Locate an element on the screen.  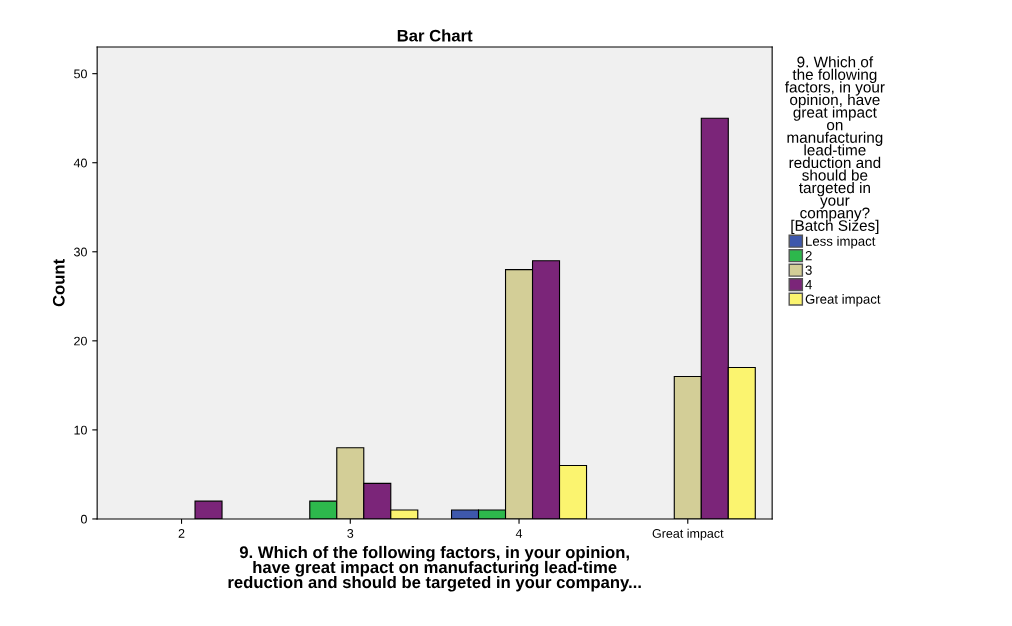
text: 9. Which of the following factors, in your opinion, have great impact on manufacturing lead-time reduction and should be targeted in your company? [Batch Sizes] is located at coordinates (834, 145).